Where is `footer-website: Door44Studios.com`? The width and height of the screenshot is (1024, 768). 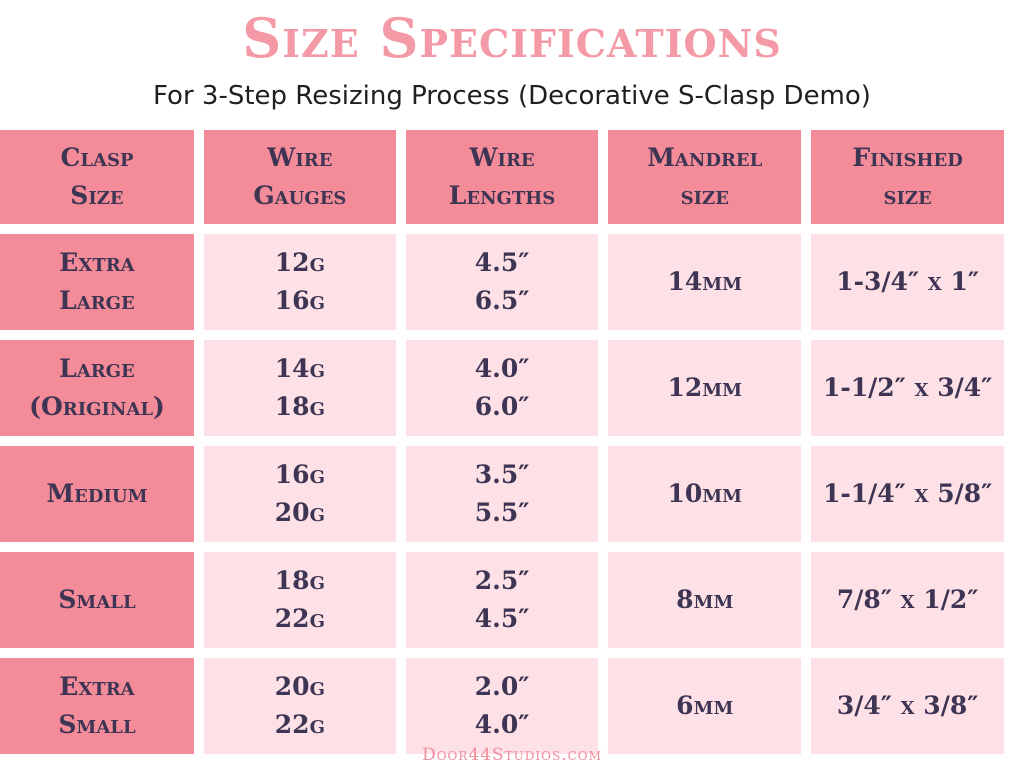
footer-website: Door44Studios.com is located at coordinates (512, 755).